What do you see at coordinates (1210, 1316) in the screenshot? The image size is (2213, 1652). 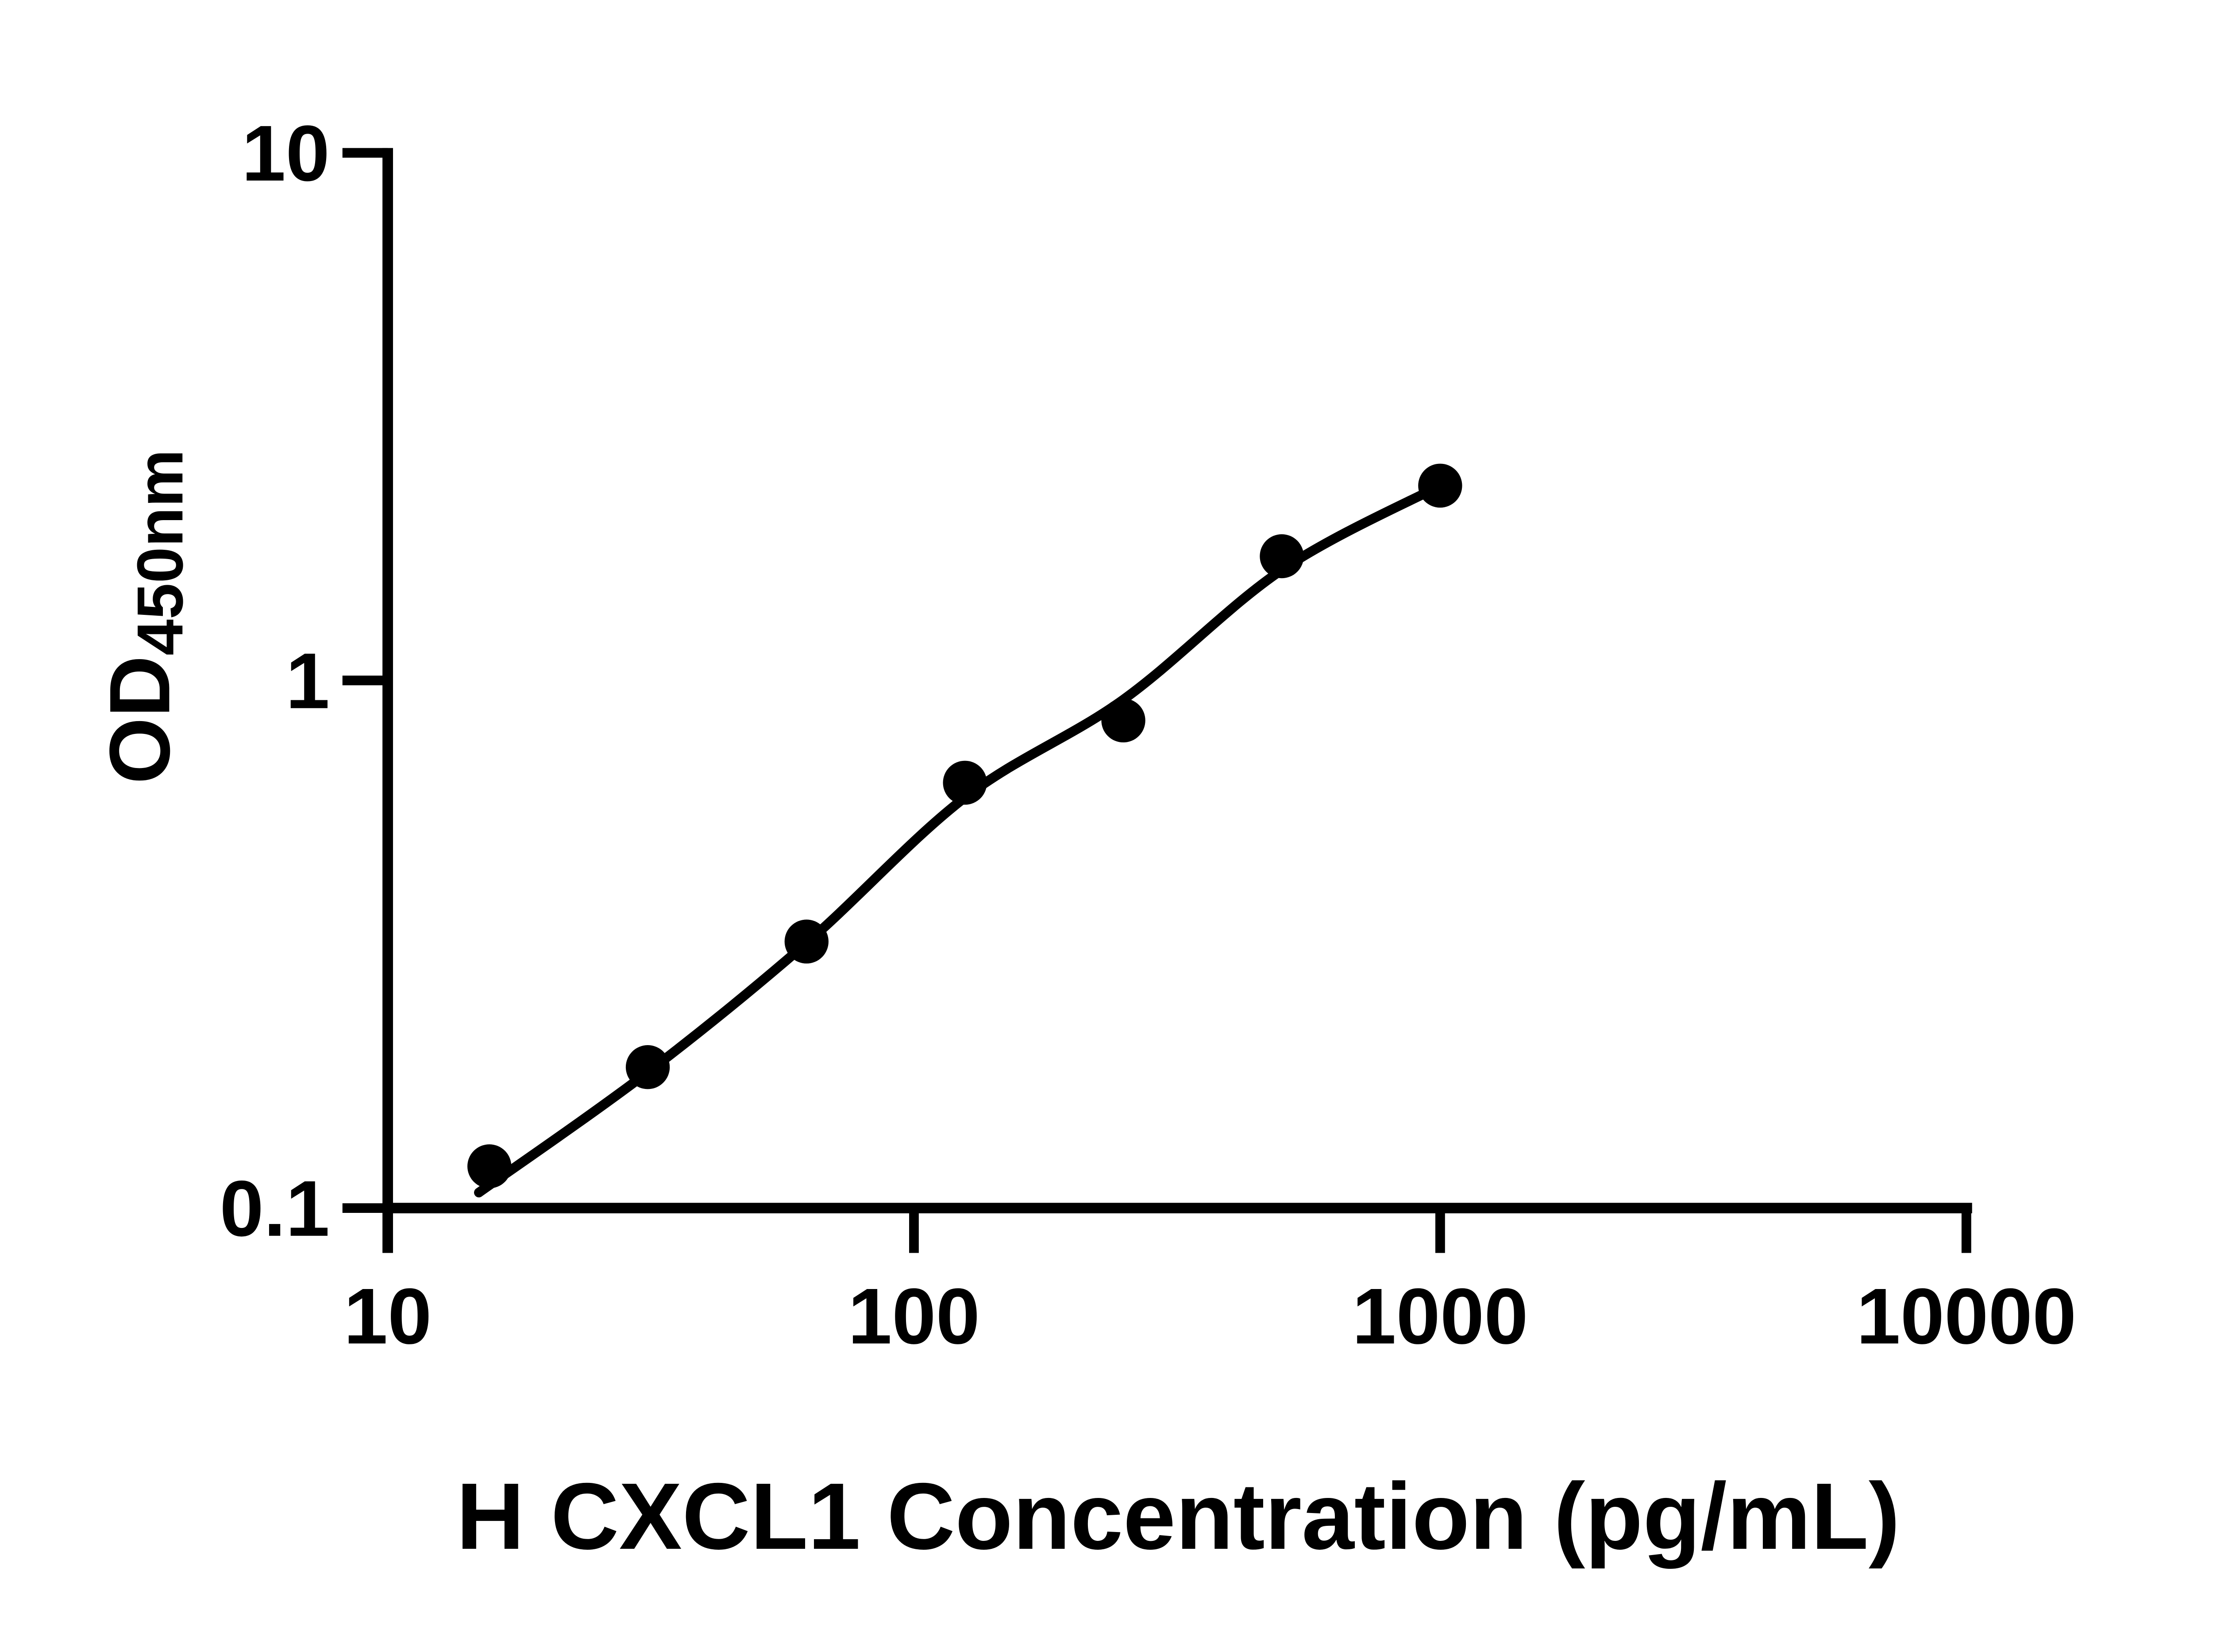 I see `x-tick-labels: 10 100 1000 10000` at bounding box center [1210, 1316].